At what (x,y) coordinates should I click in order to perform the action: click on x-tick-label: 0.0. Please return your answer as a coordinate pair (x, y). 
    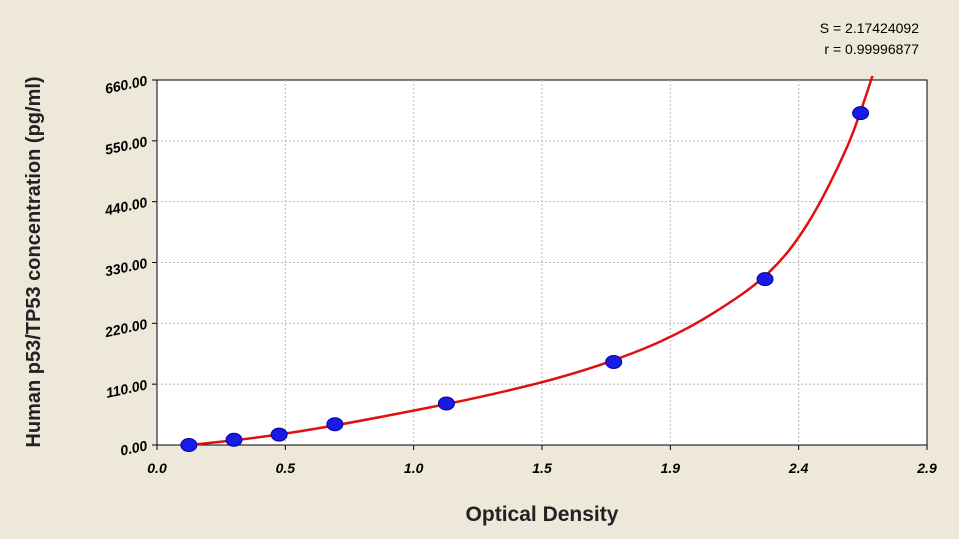
    Looking at the image, I should click on (157, 468).